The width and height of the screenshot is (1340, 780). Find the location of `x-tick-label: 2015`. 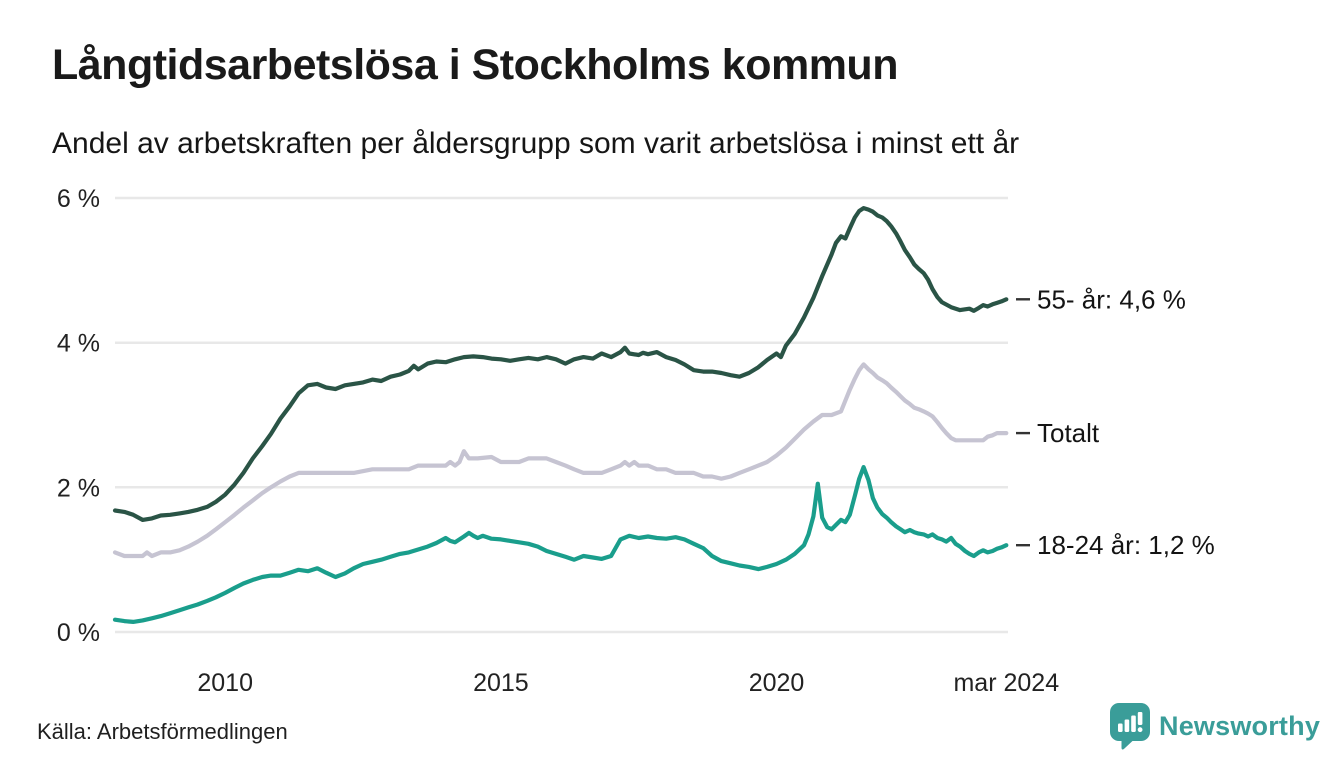

x-tick-label: 2015 is located at coordinates (501, 683).